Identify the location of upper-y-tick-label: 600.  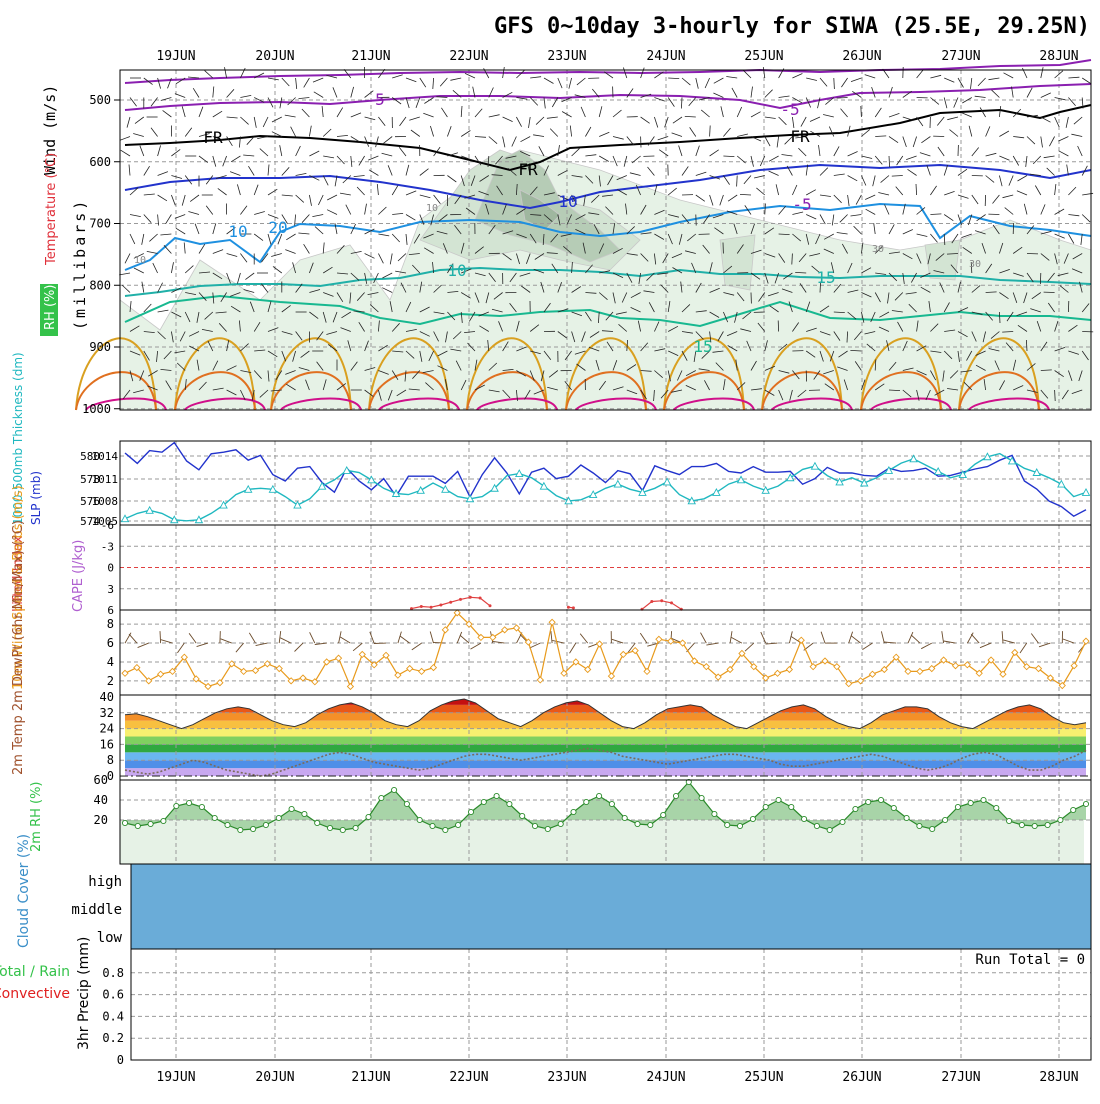
(100, 162).